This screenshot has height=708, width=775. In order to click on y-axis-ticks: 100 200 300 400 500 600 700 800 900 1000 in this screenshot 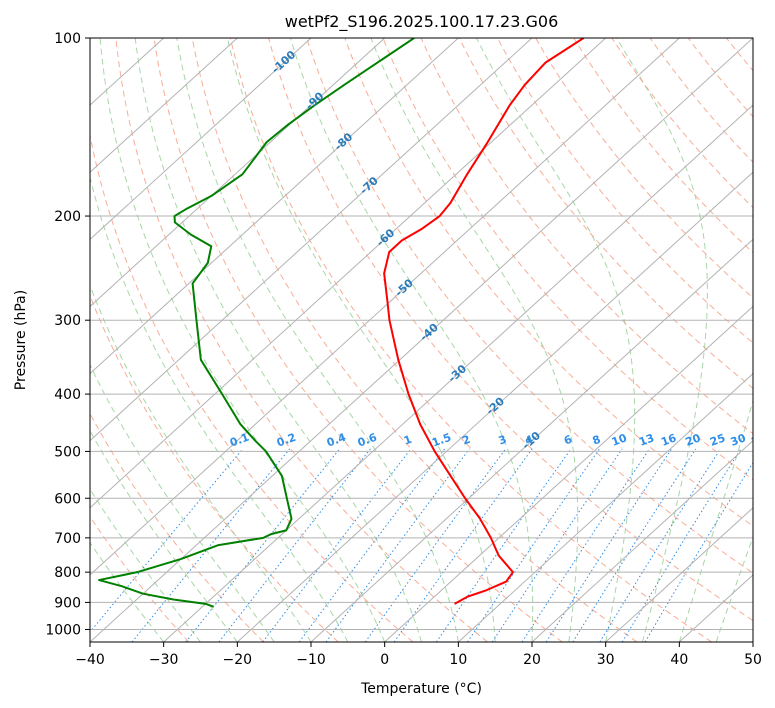, I will do `click(67, 334)`.